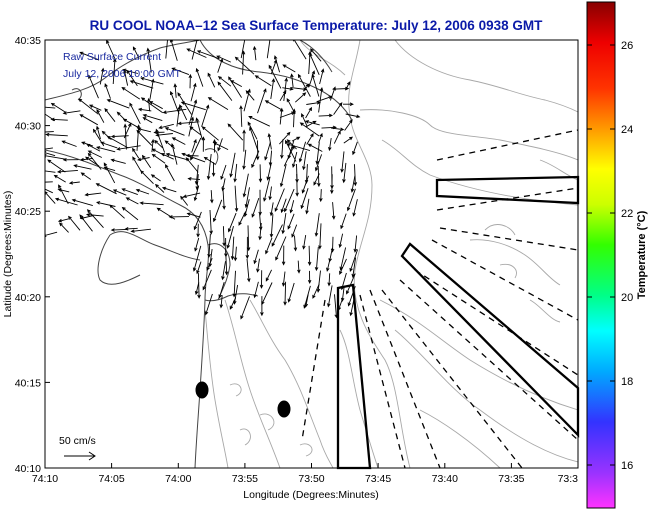 The height and width of the screenshot is (511, 651). What do you see at coordinates (122, 74) in the screenshot?
I see `legend-line-2: July 12, 2006 10:00 GMT` at bounding box center [122, 74].